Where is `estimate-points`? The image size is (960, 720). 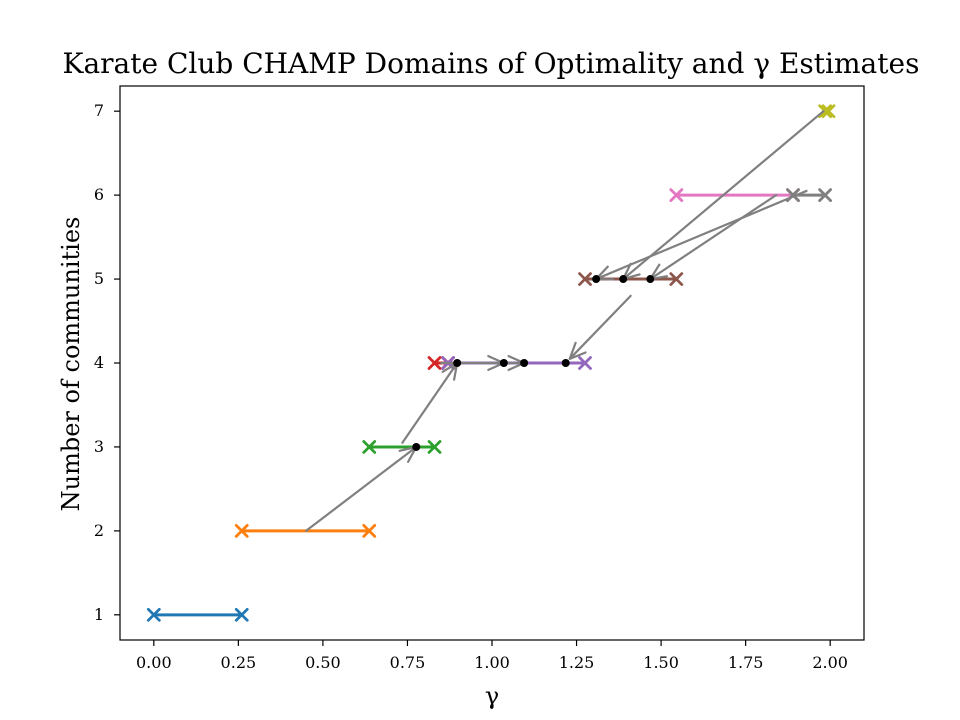
estimate-points is located at coordinates (533, 363).